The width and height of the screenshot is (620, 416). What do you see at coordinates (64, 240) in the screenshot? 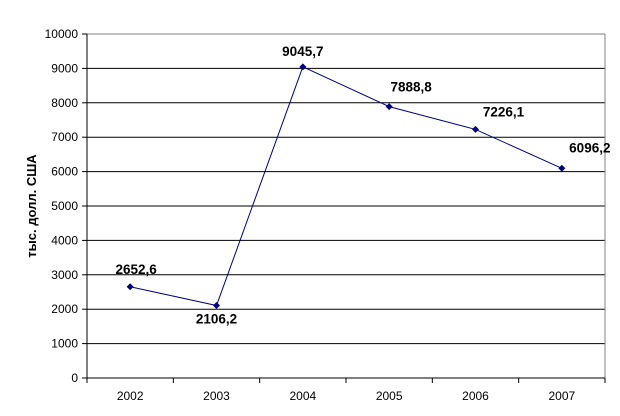
I see `y-tick-label: 4000` at bounding box center [64, 240].